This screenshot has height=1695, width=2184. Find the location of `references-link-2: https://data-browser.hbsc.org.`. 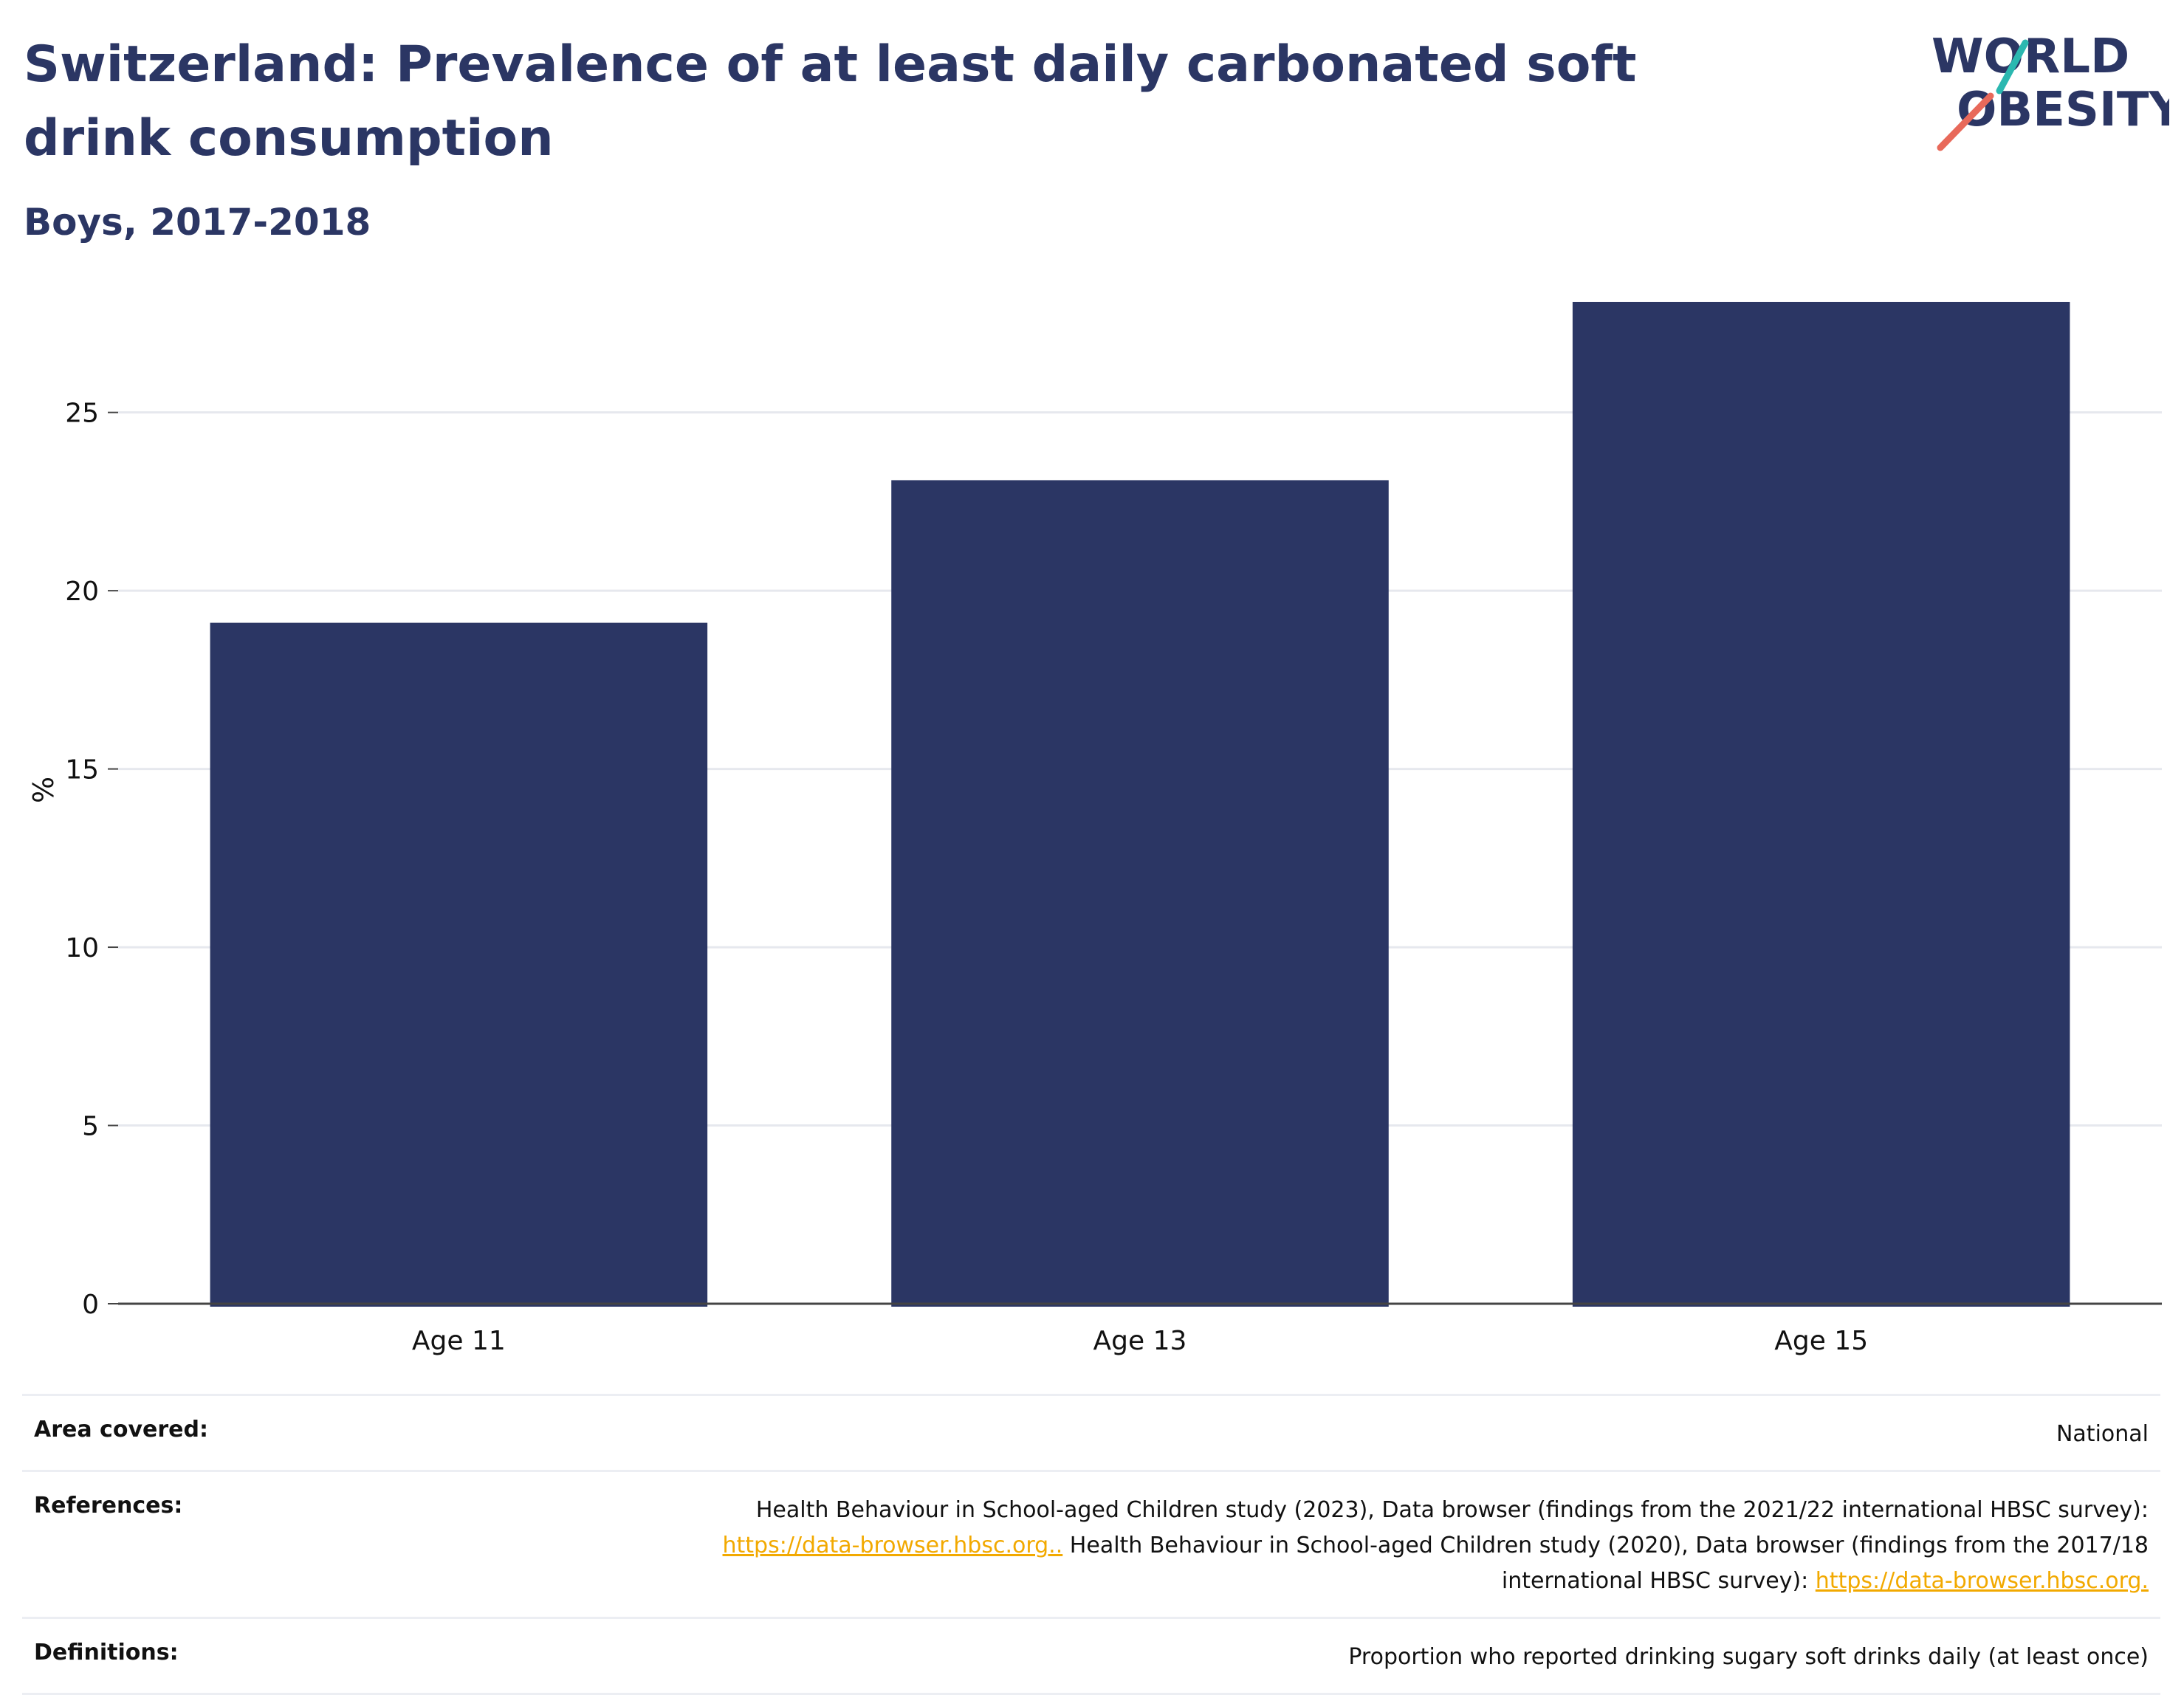

references-link-2: https://data-browser.hbsc.org. is located at coordinates (1982, 1581).